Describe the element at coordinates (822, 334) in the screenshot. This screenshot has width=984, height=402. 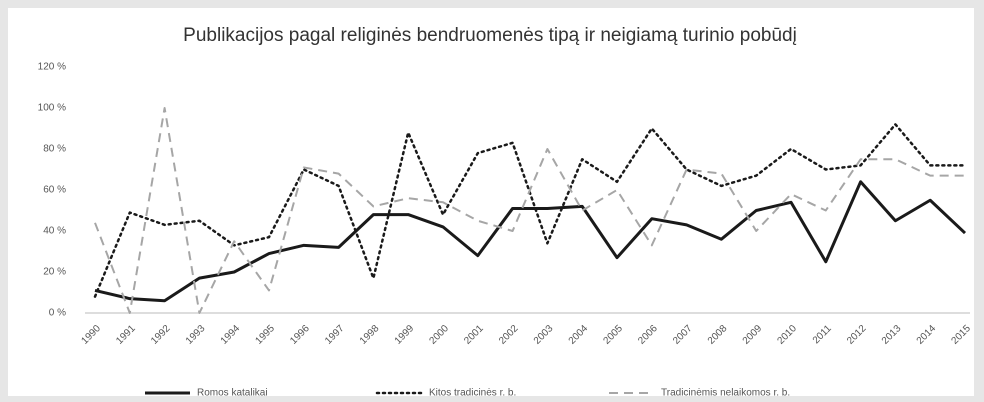
I see `x-tick-label: 2011` at that location.